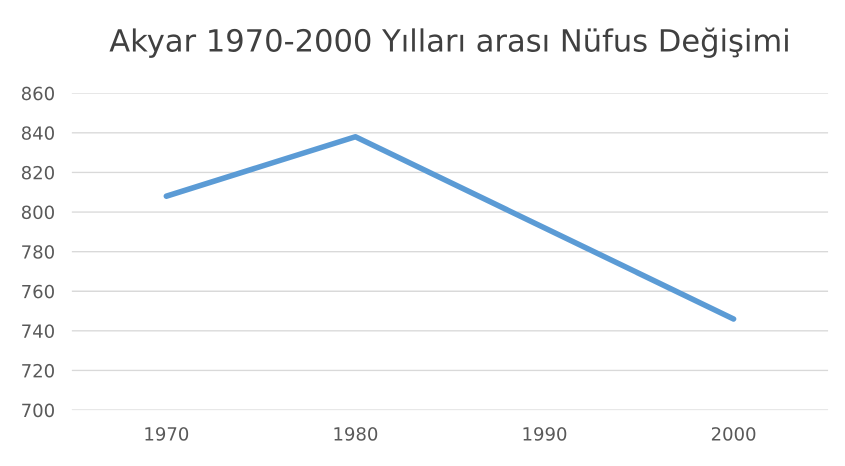  Describe the element at coordinates (38, 371) in the screenshot. I see `y-tick-label: 720` at that location.